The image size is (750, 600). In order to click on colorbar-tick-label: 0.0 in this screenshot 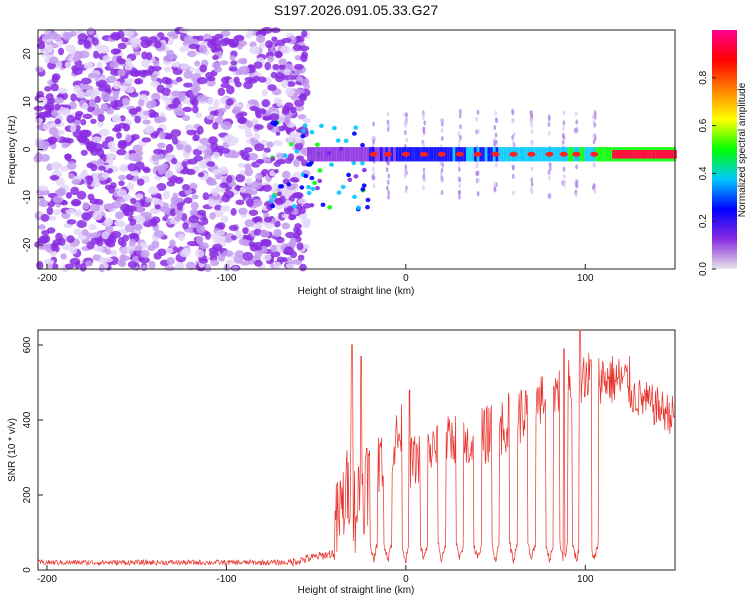, I will do `click(703, 269)`.